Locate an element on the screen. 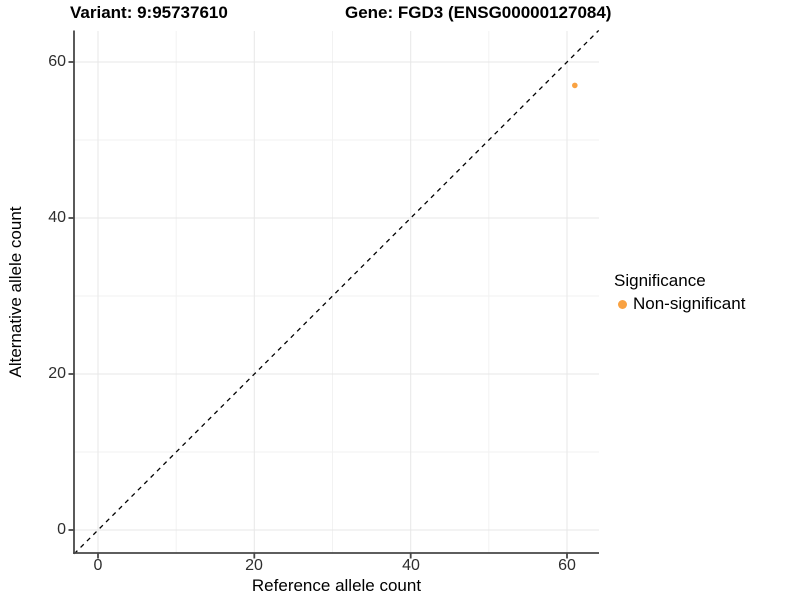 This screenshot has width=800, height=600. y-tick-label-20: 20 is located at coordinates (57, 373).